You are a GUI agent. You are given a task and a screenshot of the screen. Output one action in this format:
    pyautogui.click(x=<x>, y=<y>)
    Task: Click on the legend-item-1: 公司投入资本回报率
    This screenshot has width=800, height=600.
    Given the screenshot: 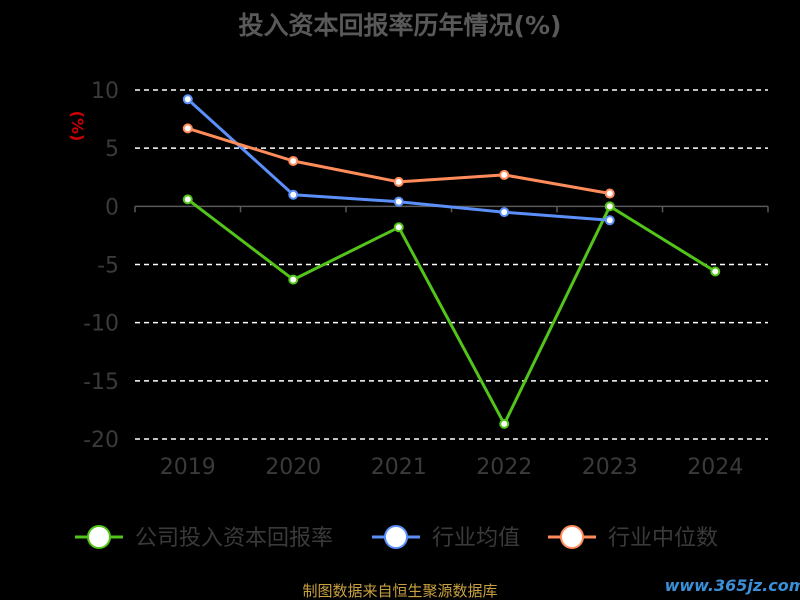 What is the action you would take?
    pyautogui.click(x=204, y=538)
    